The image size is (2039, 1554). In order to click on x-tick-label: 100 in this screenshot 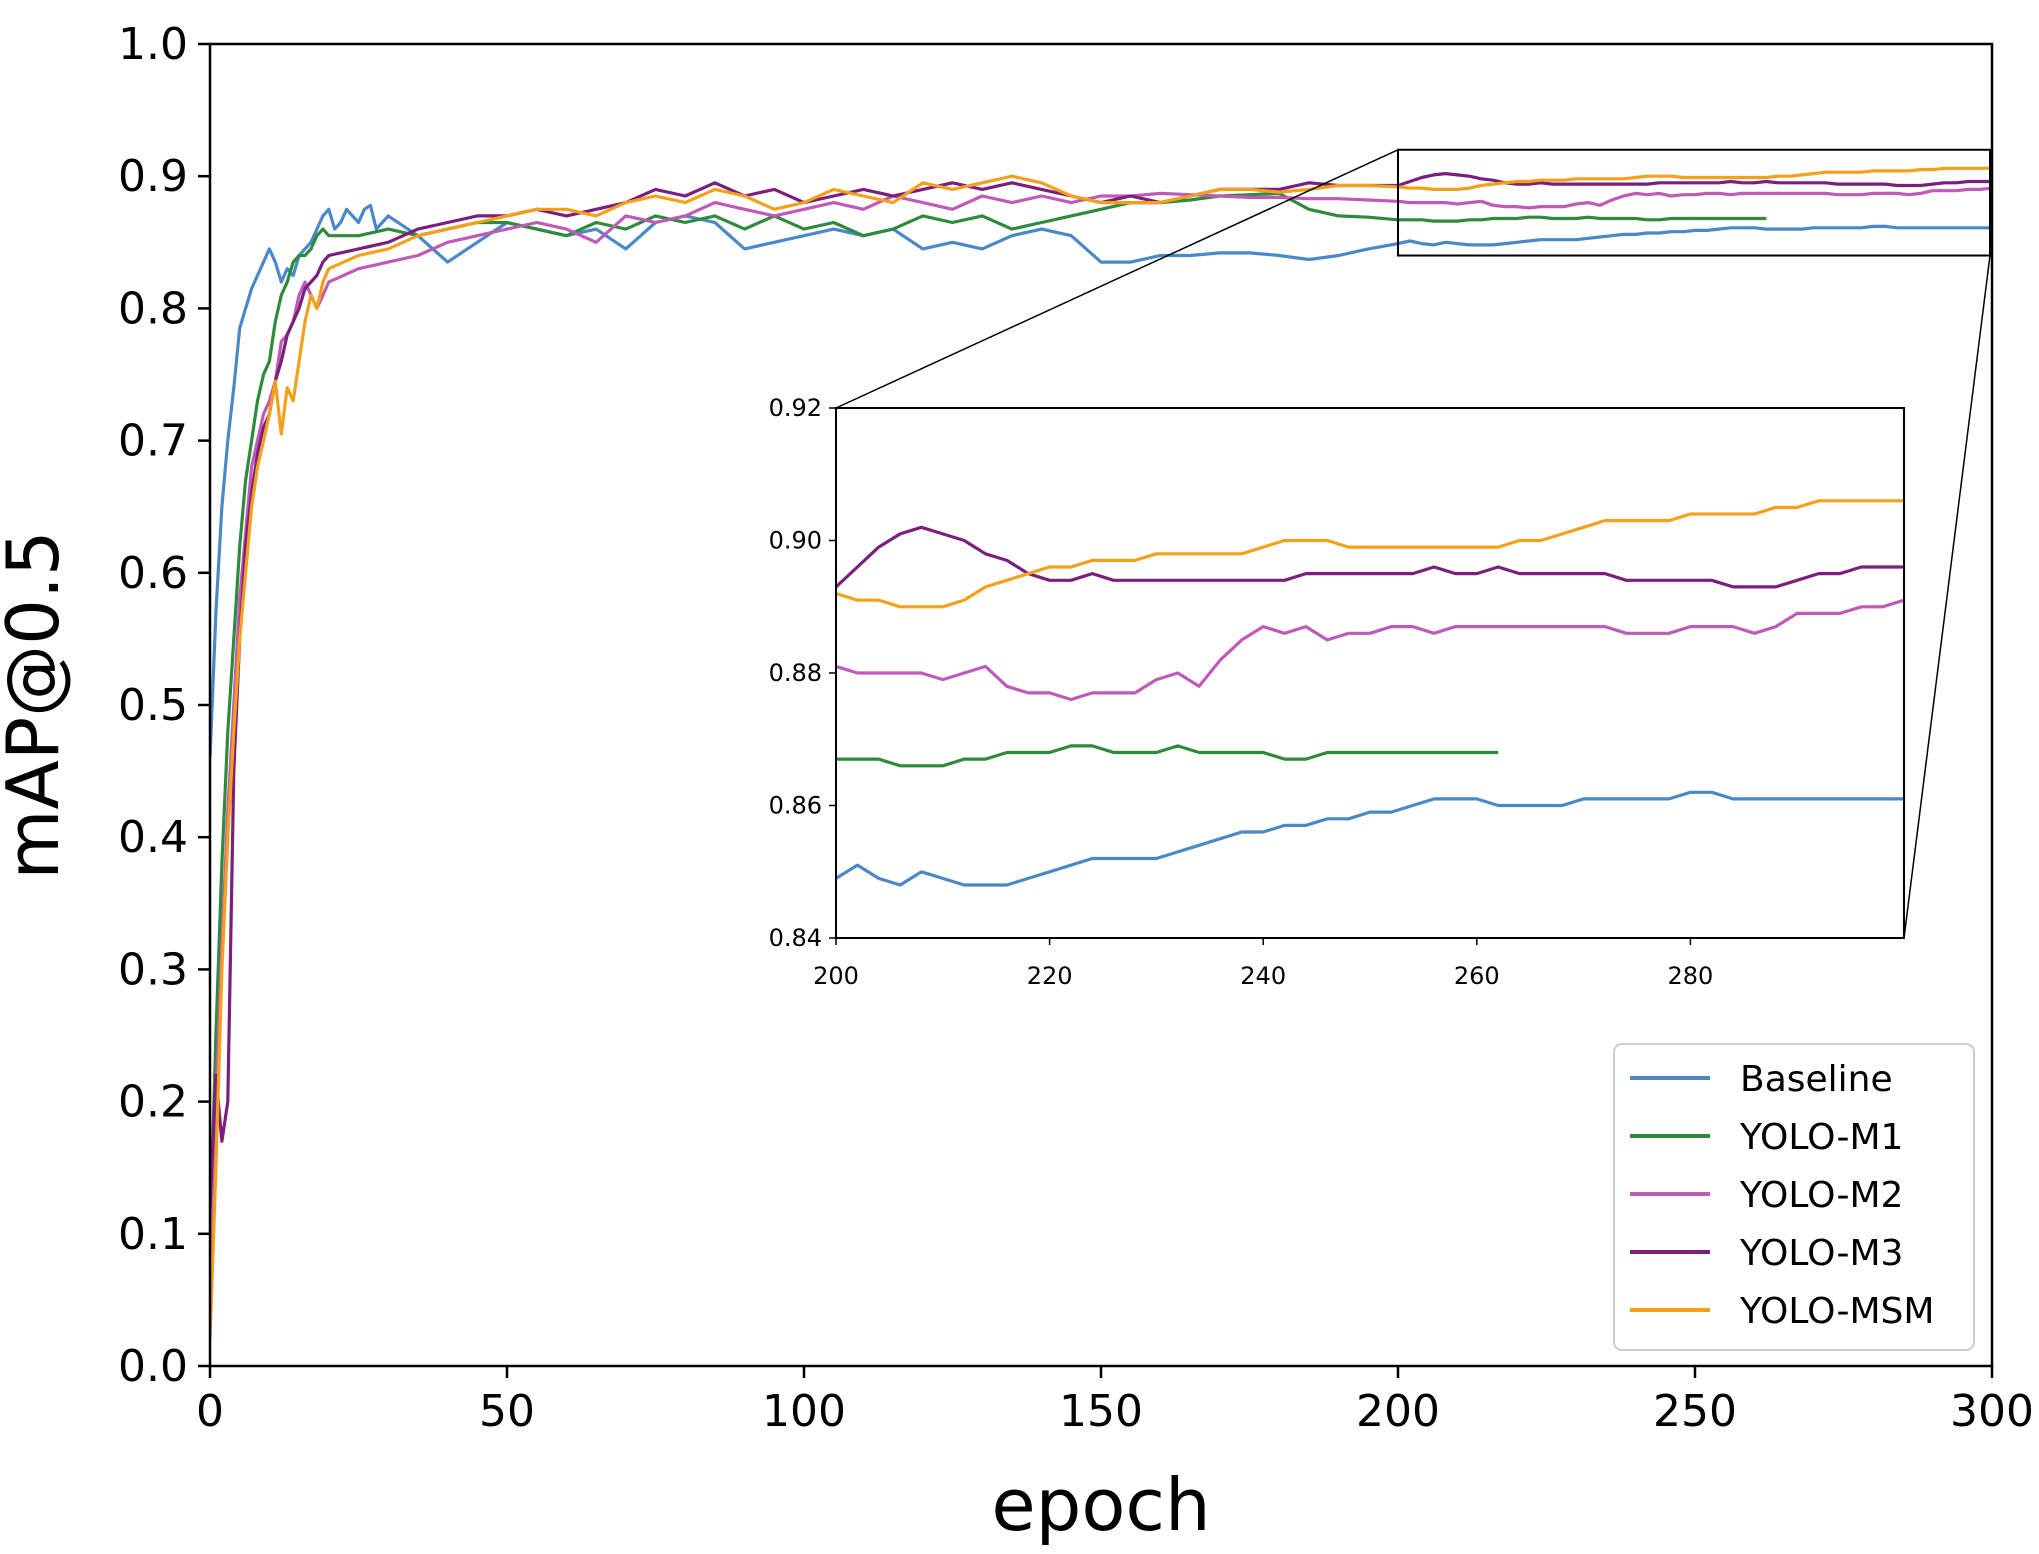, I will do `click(804, 1411)`.